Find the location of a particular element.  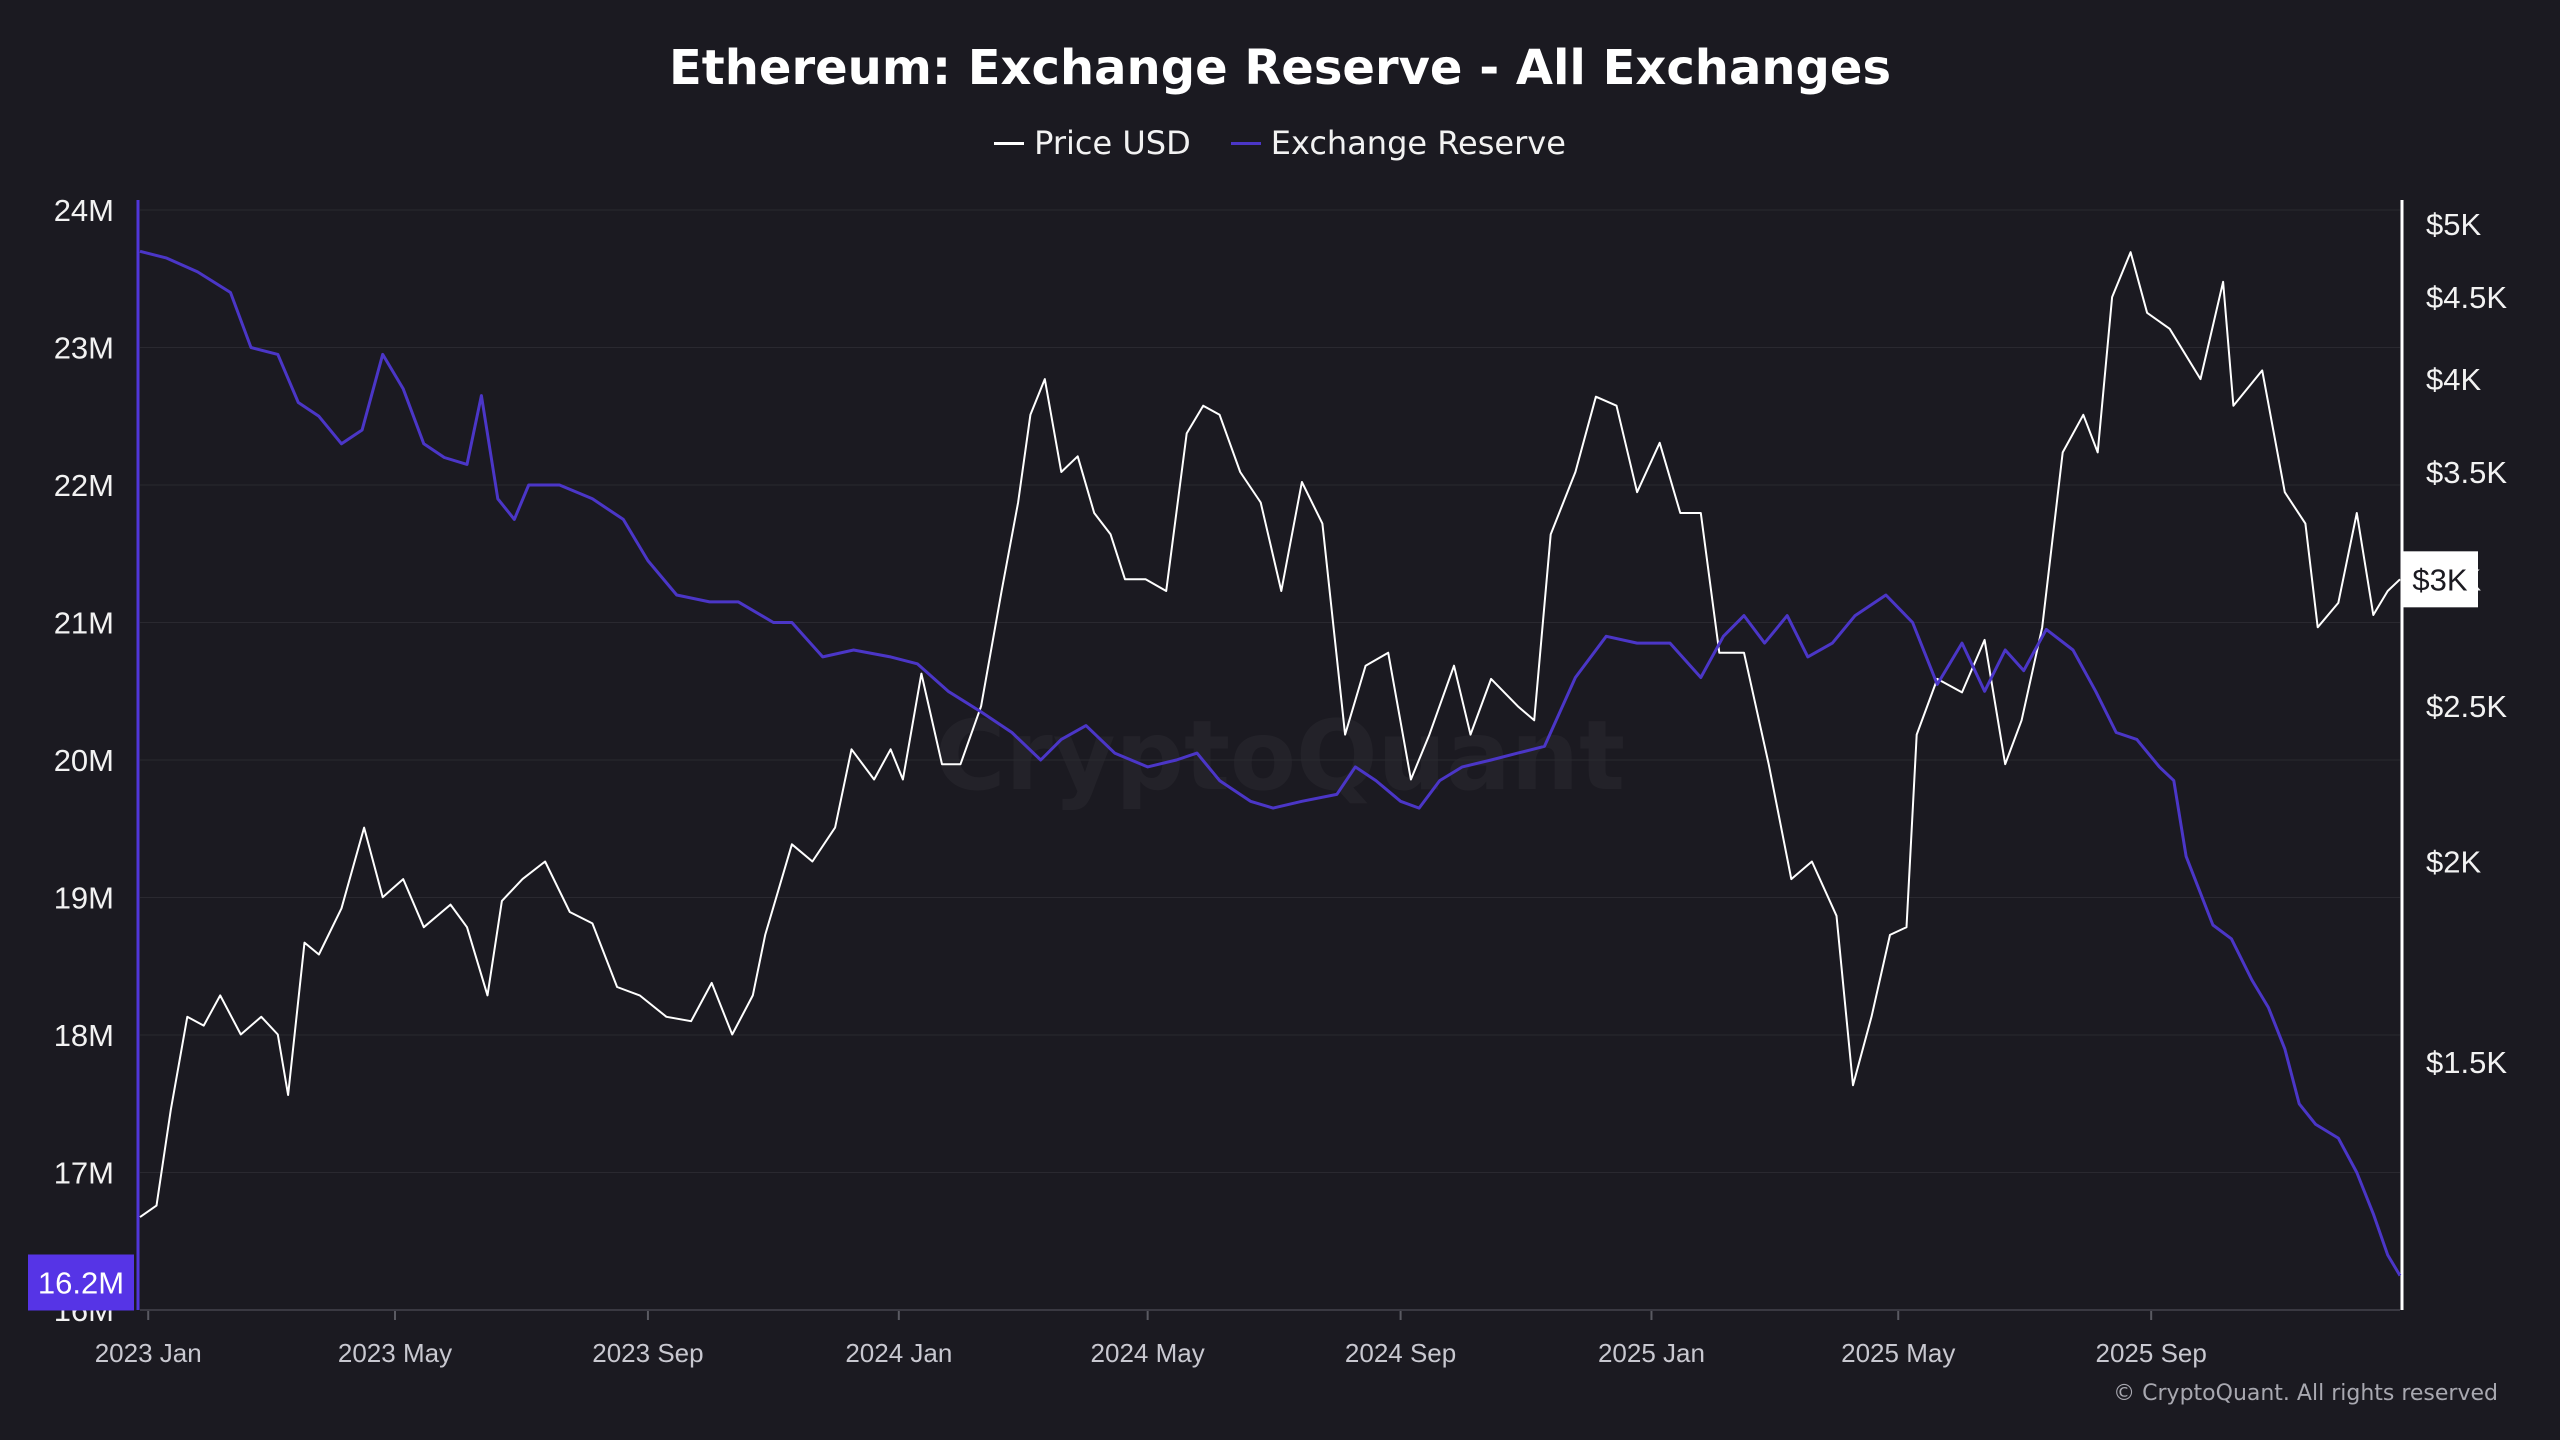

y-right-tick-label: $2K is located at coordinates (2453, 862).